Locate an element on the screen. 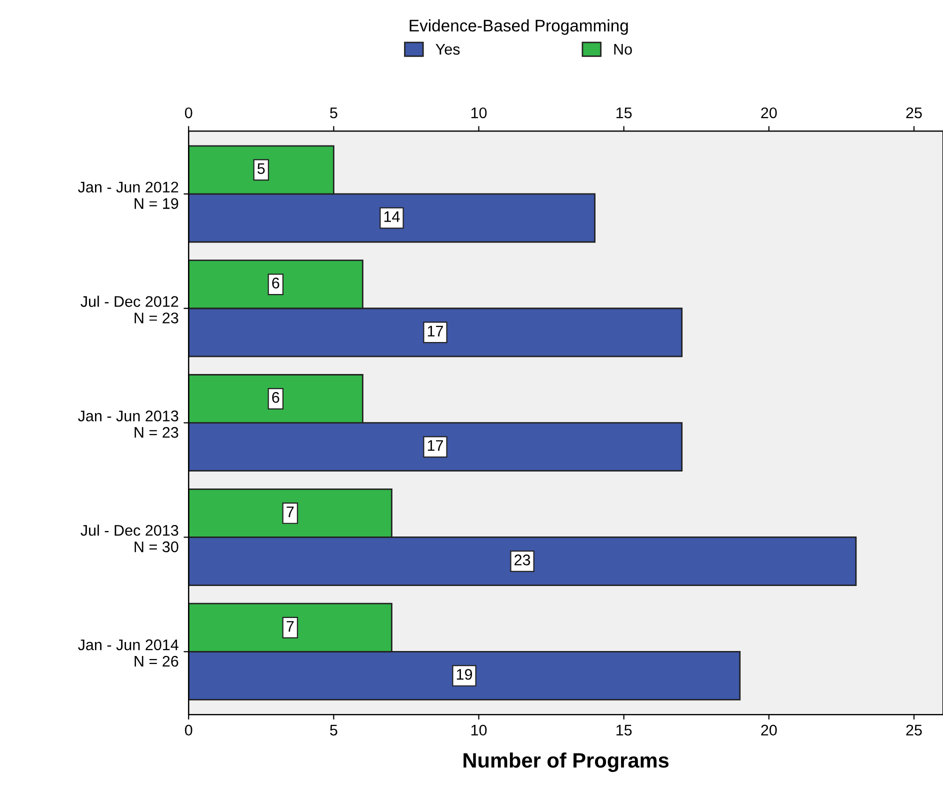  x-tick-label: 15 is located at coordinates (624, 730).